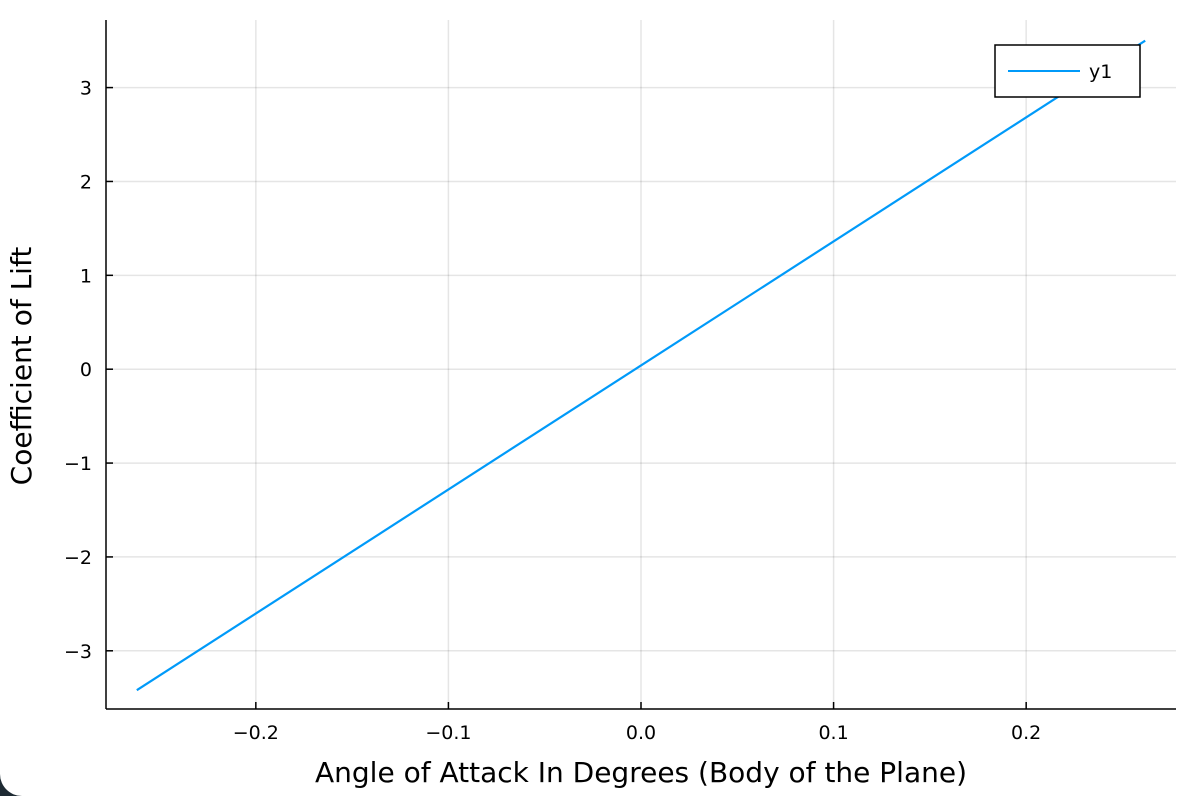 The height and width of the screenshot is (796, 1192). What do you see at coordinates (833, 733) in the screenshot?
I see `x-tick-label: 0.1` at bounding box center [833, 733].